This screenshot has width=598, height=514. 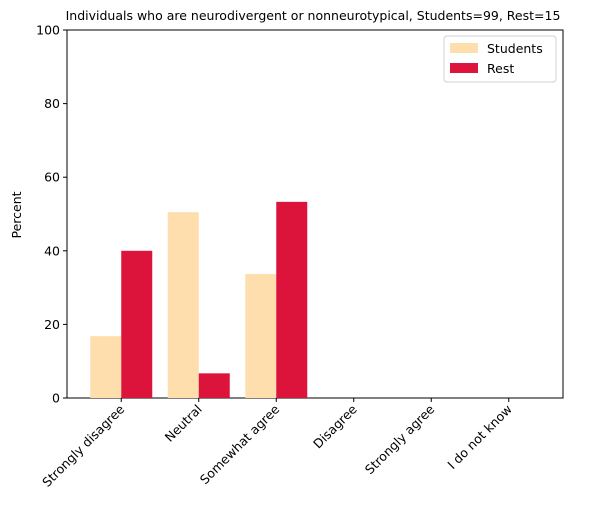 What do you see at coordinates (335, 426) in the screenshot?
I see `x-tick-label: Disagree` at bounding box center [335, 426].